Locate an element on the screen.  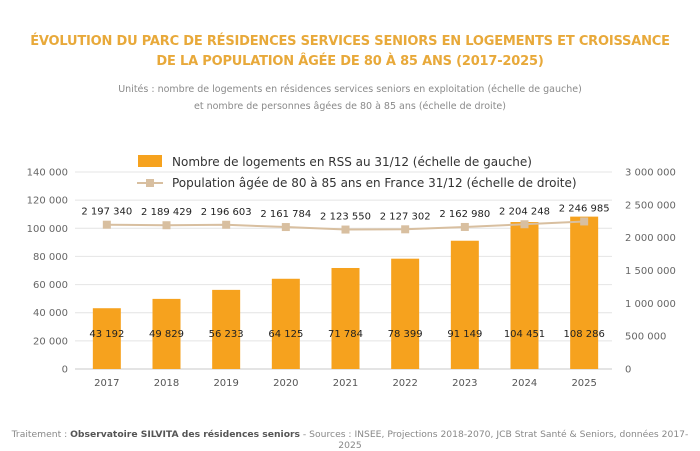
x-tick-label: 2019 is located at coordinates (225, 383).